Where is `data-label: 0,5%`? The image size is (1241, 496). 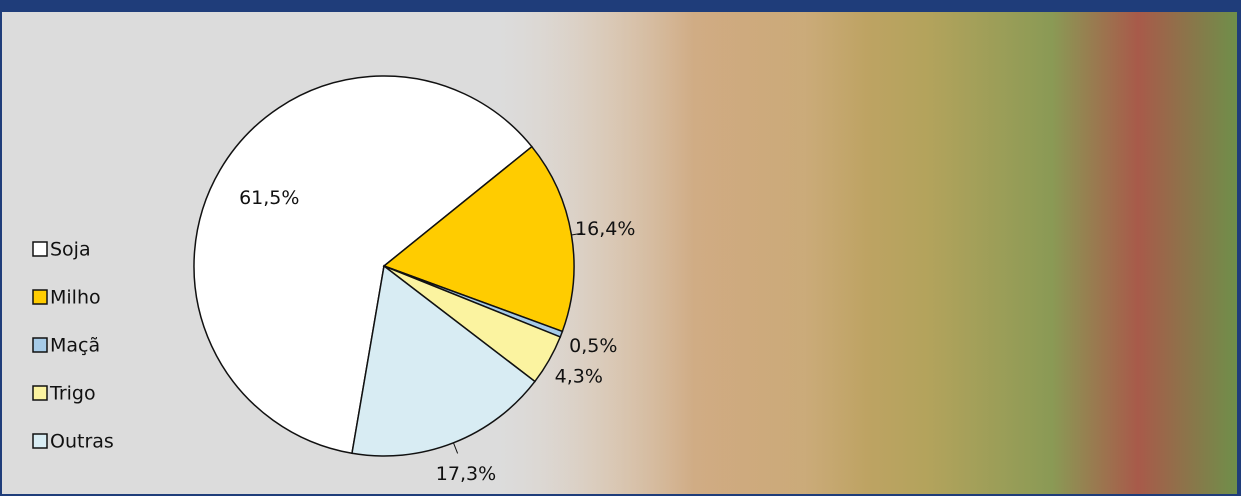 data-label: 0,5% is located at coordinates (593, 346).